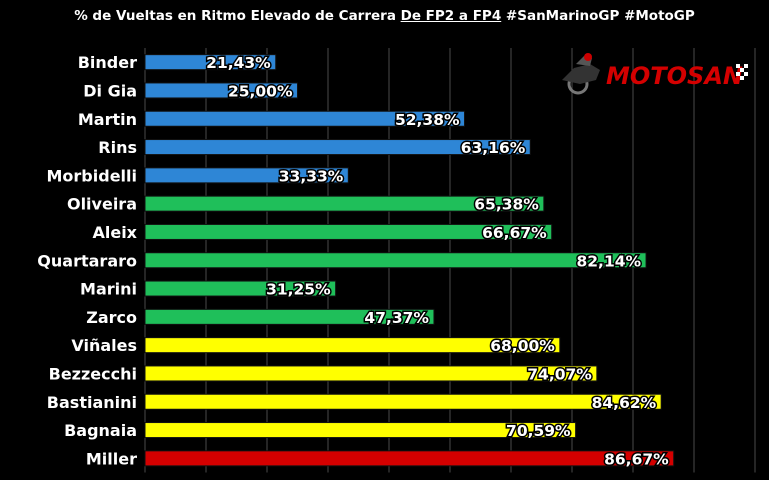 The width and height of the screenshot is (769, 480). Describe the element at coordinates (337, 147) in the screenshot. I see `bar-rins` at that location.